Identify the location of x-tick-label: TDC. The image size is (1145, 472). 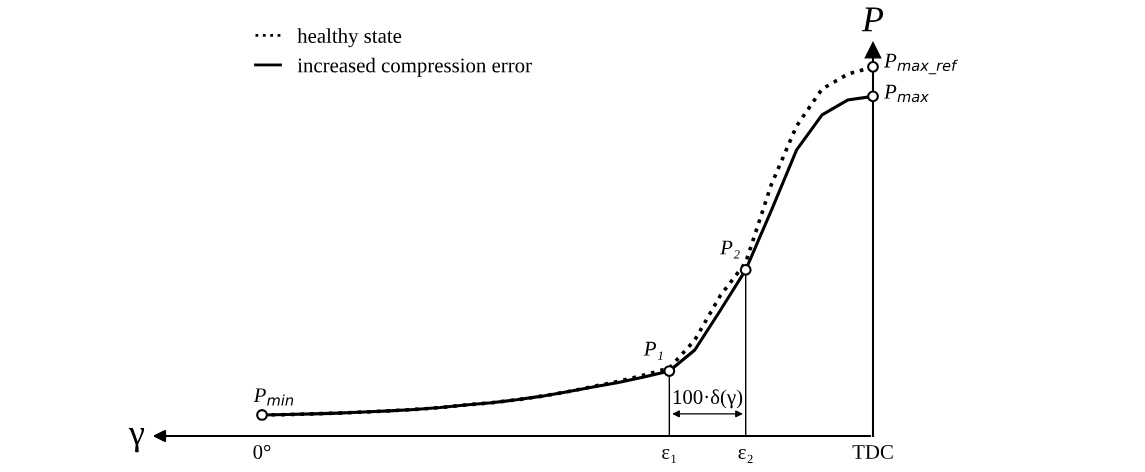
(872, 451).